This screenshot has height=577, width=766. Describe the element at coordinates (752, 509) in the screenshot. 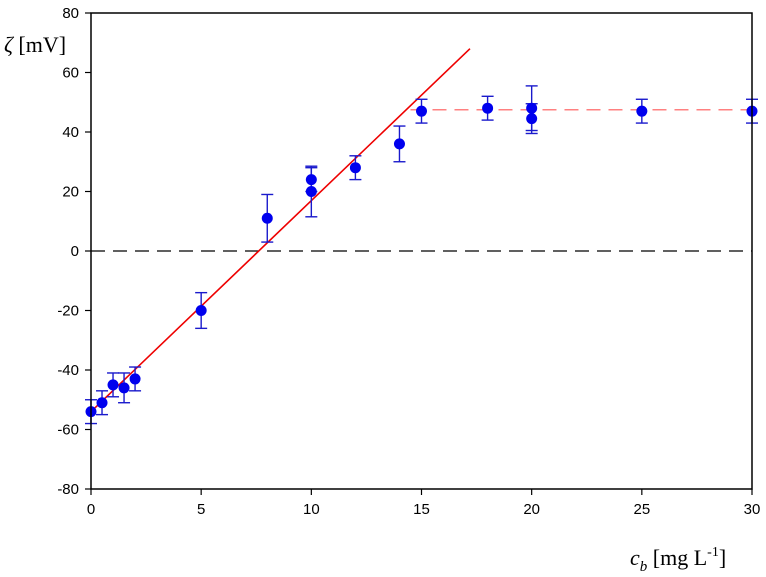

I see `x-tick-label: 30` at that location.